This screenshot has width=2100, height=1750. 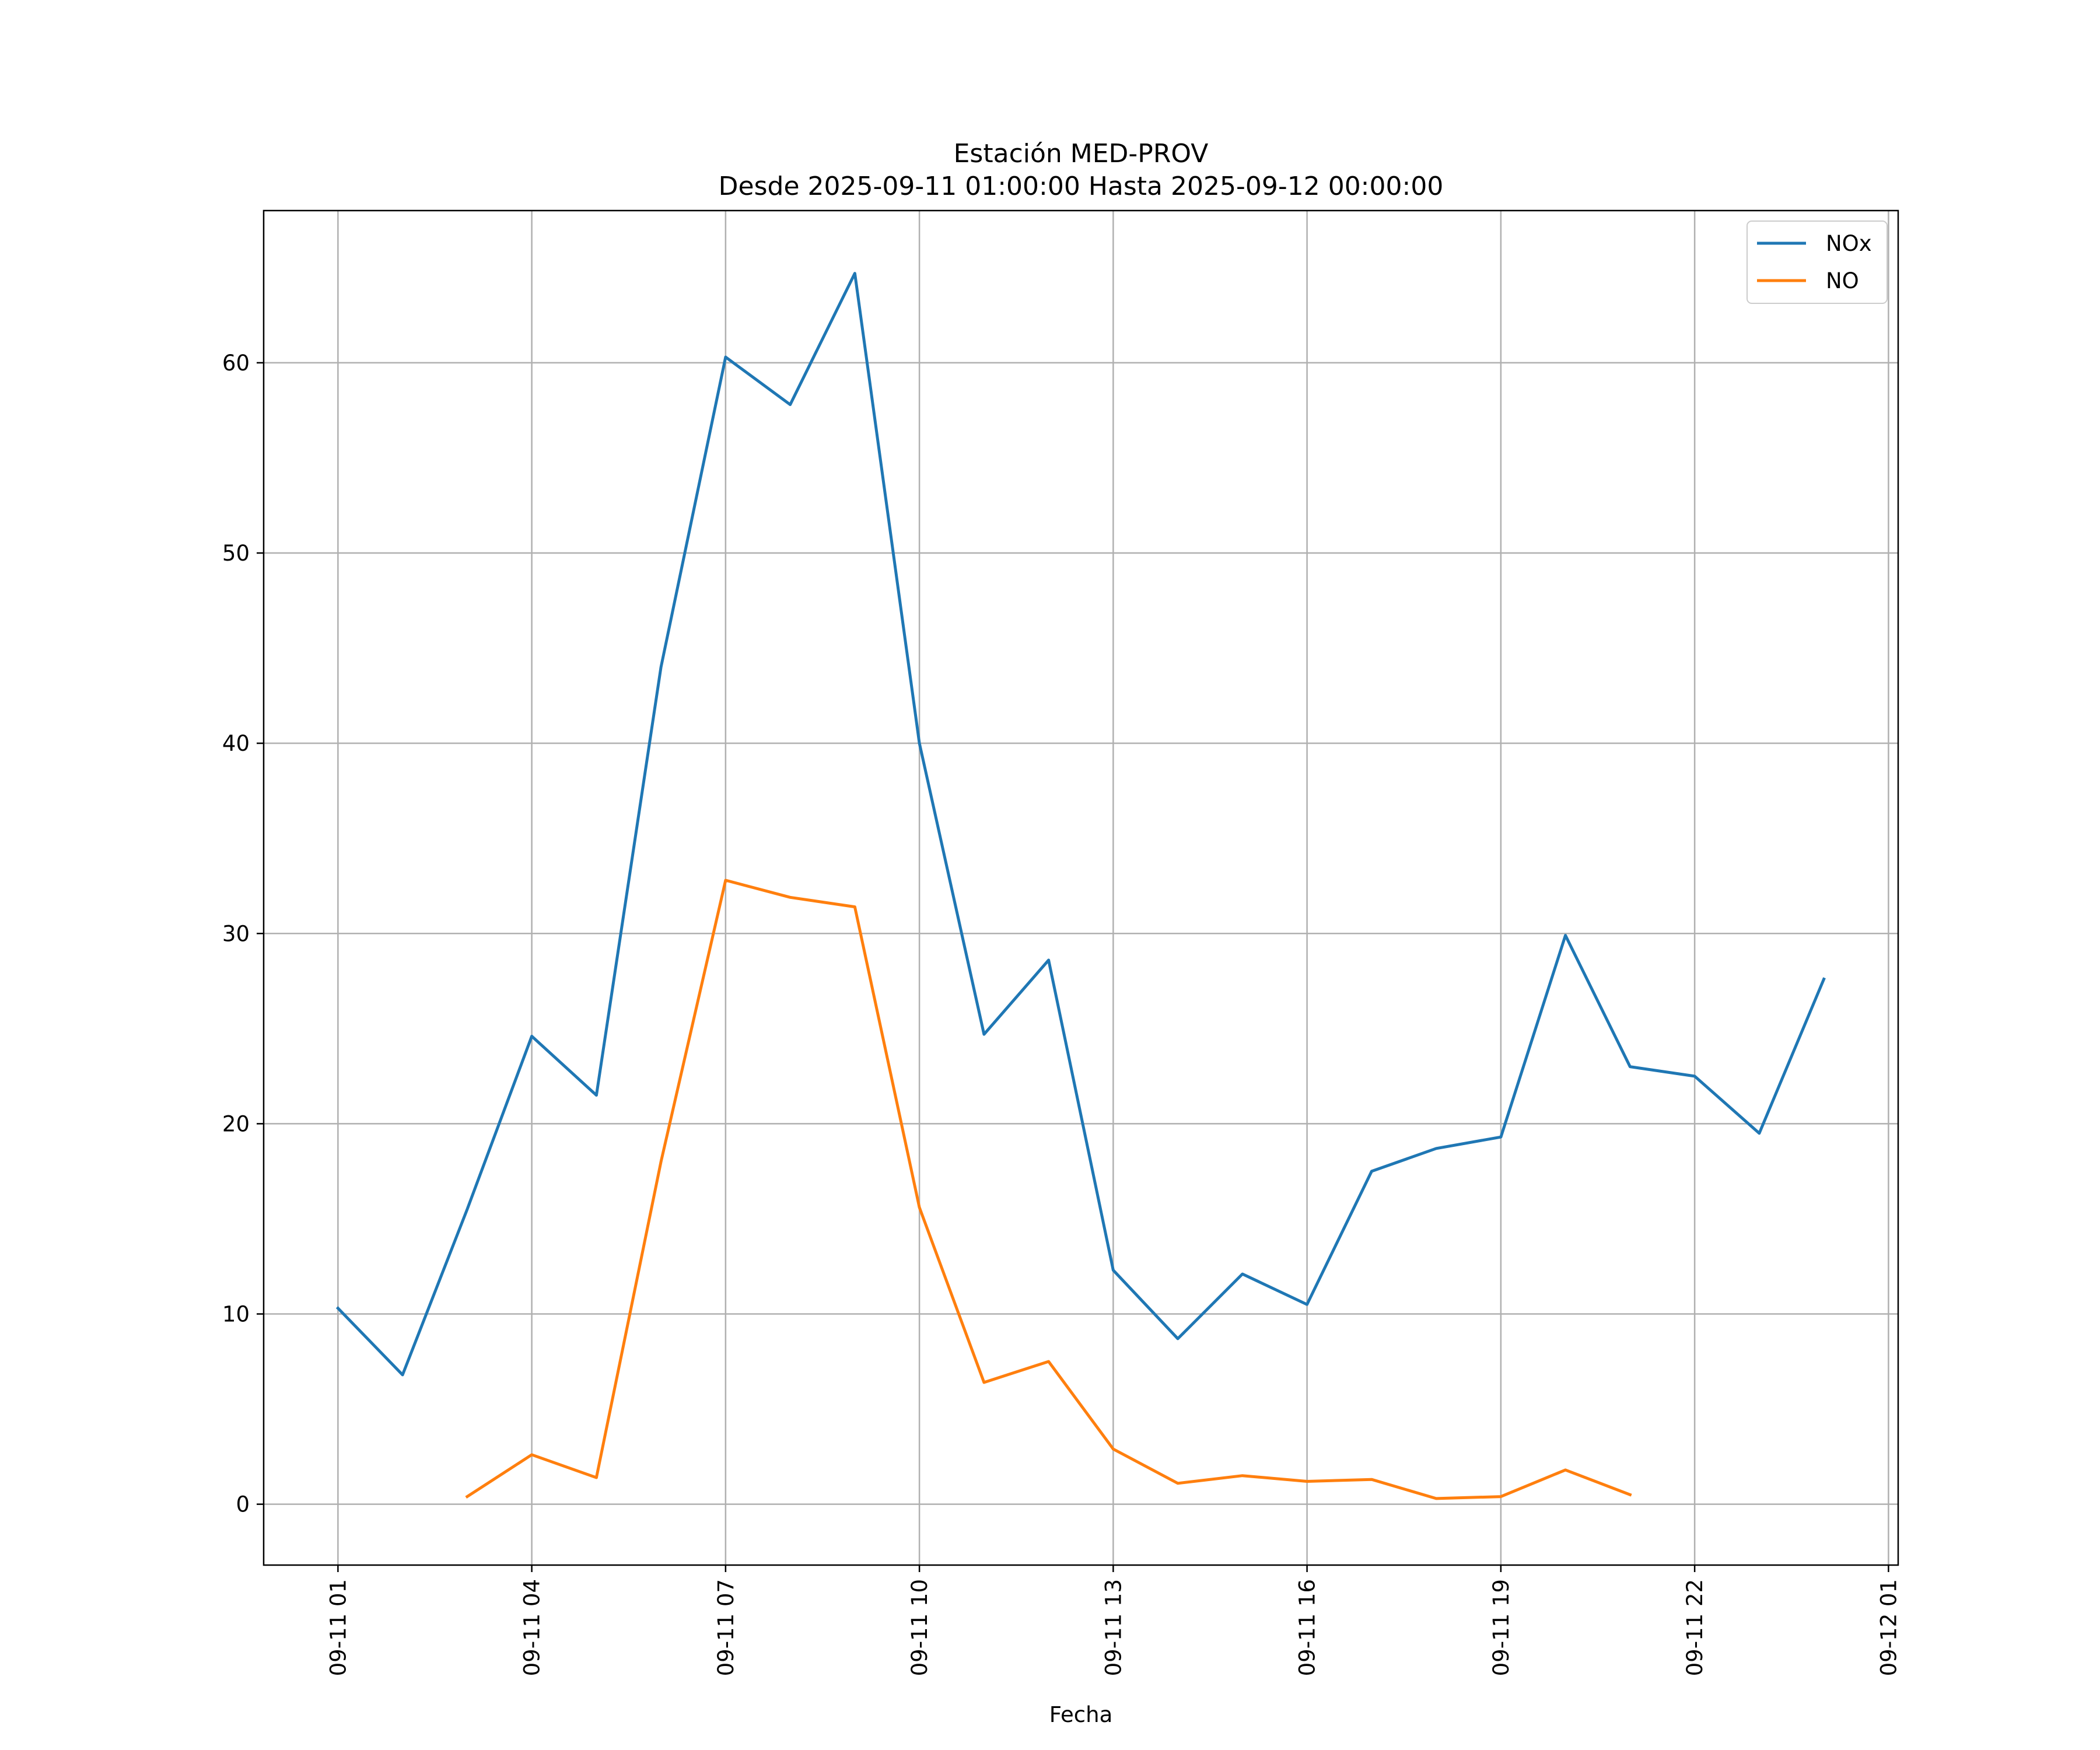 What do you see at coordinates (236, 1314) in the screenshot?
I see `y-tick-label: 10` at bounding box center [236, 1314].